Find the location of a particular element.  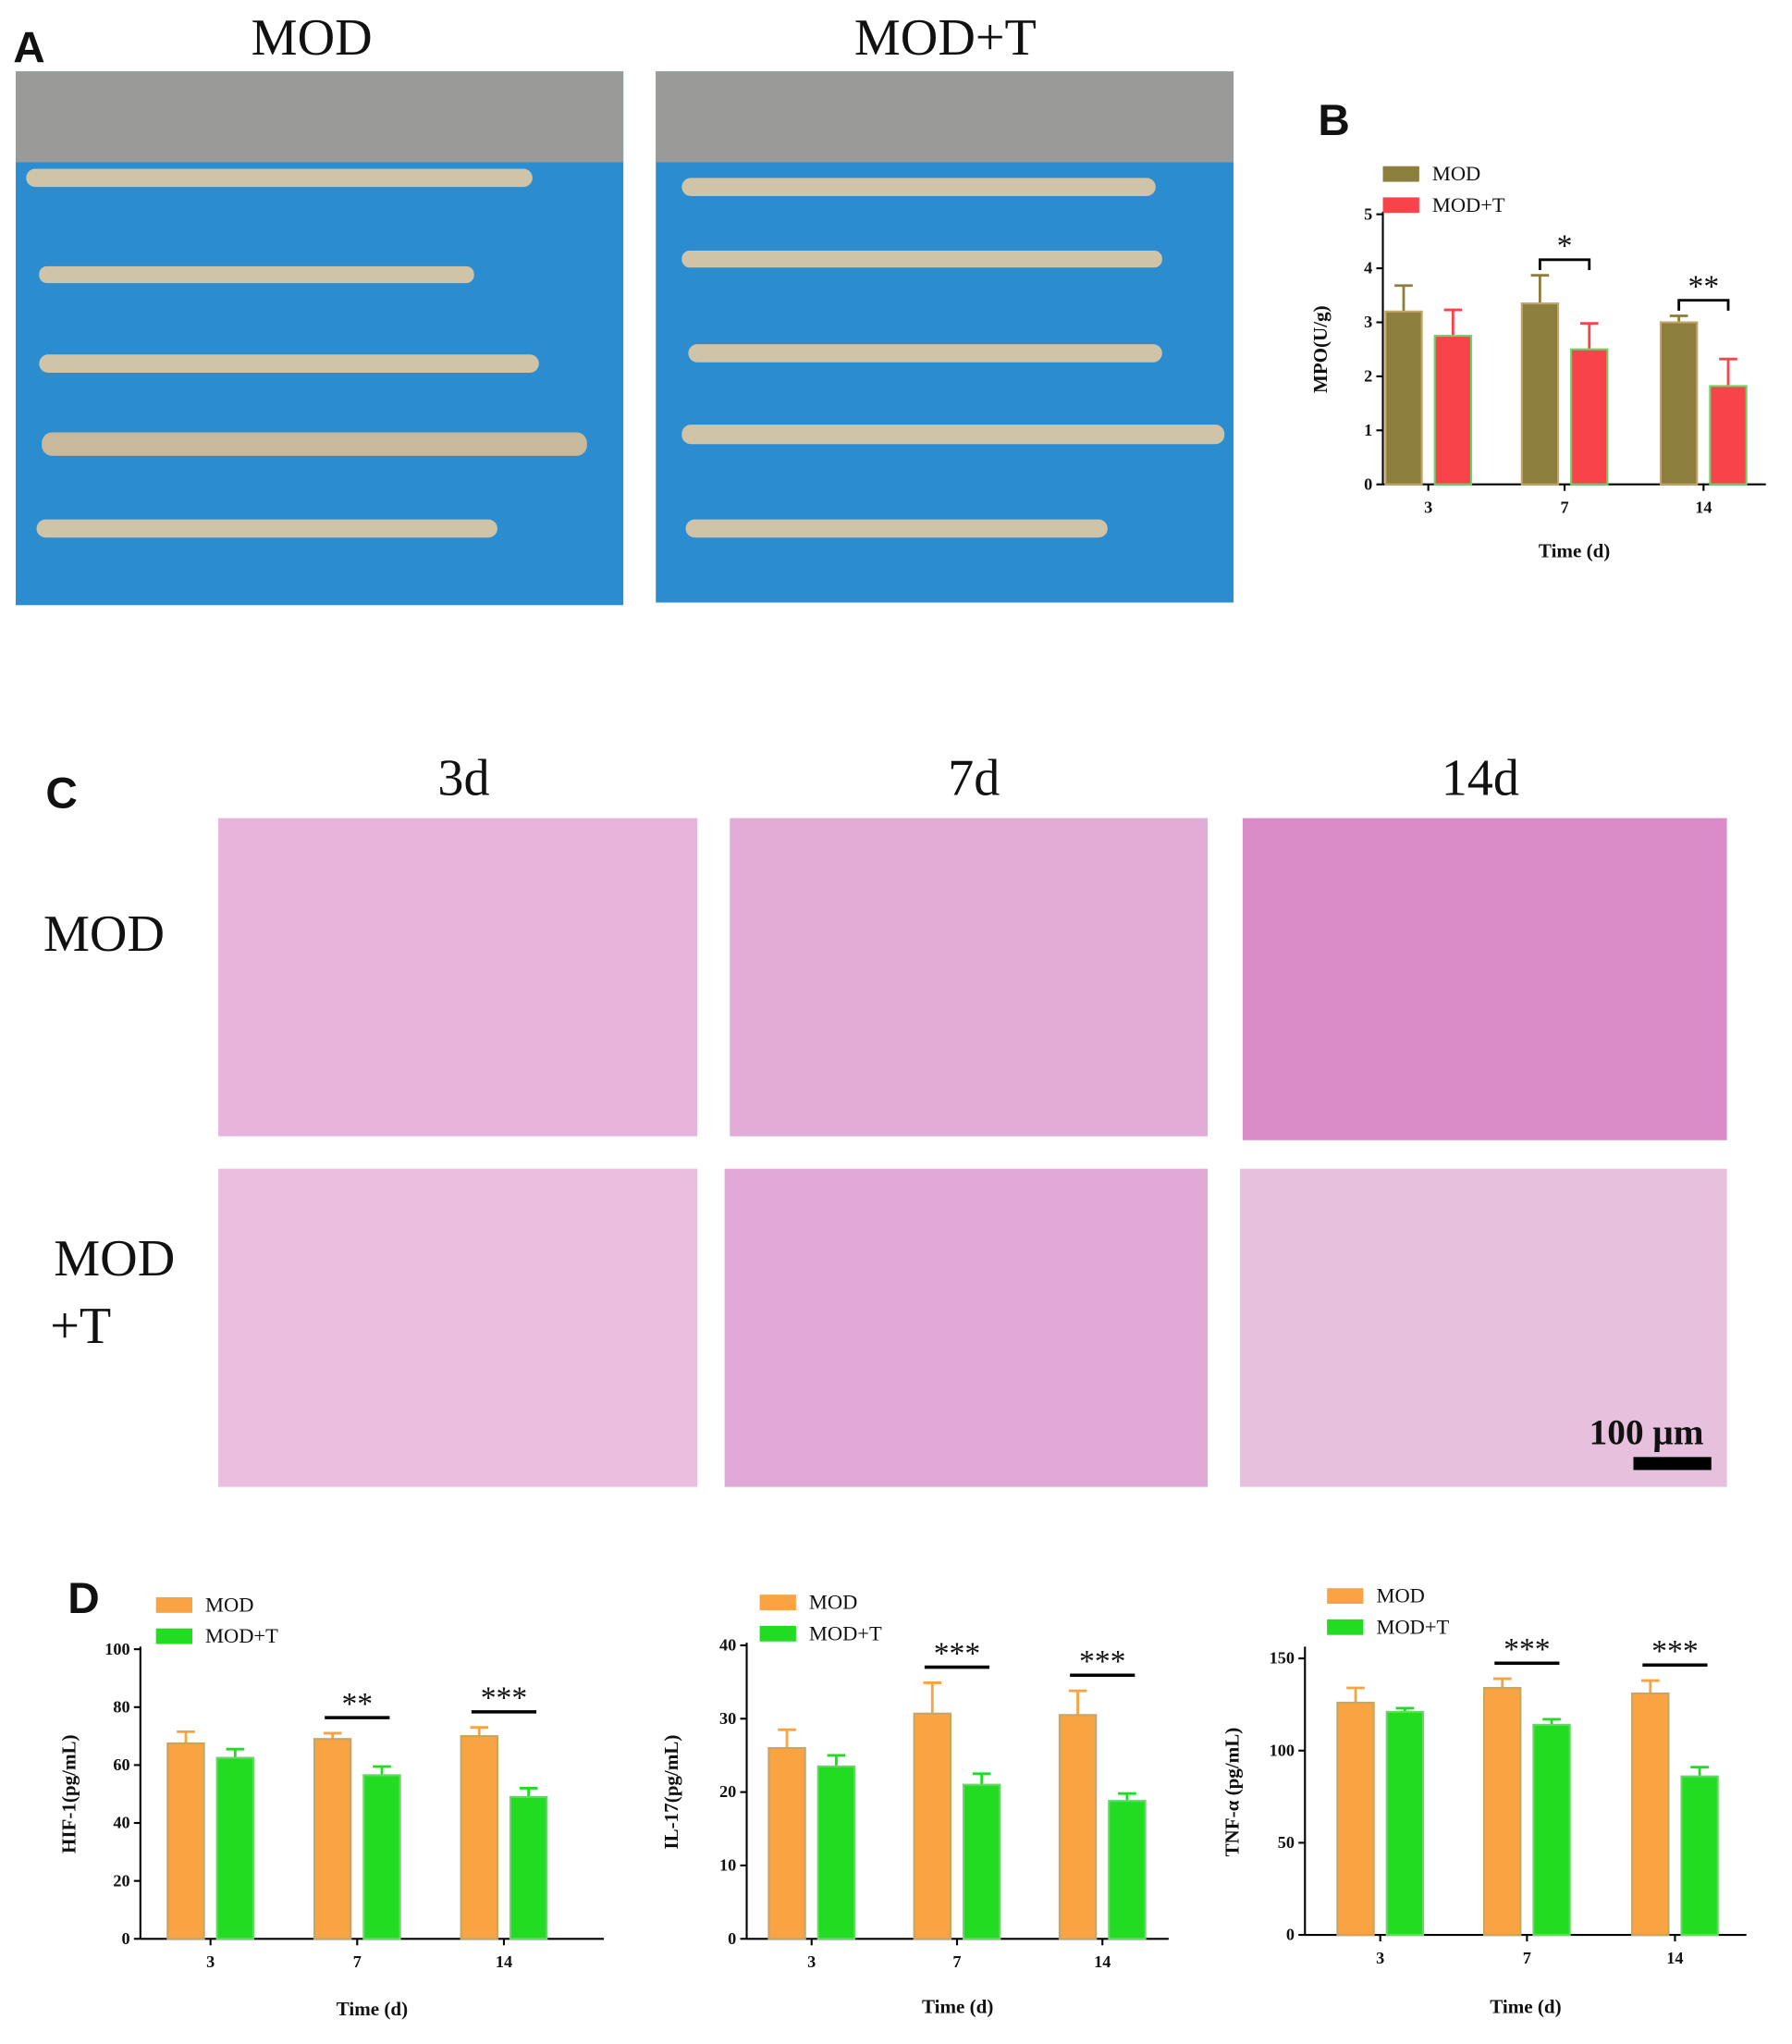

y-tick-label: 150 is located at coordinates (1282, 1658).